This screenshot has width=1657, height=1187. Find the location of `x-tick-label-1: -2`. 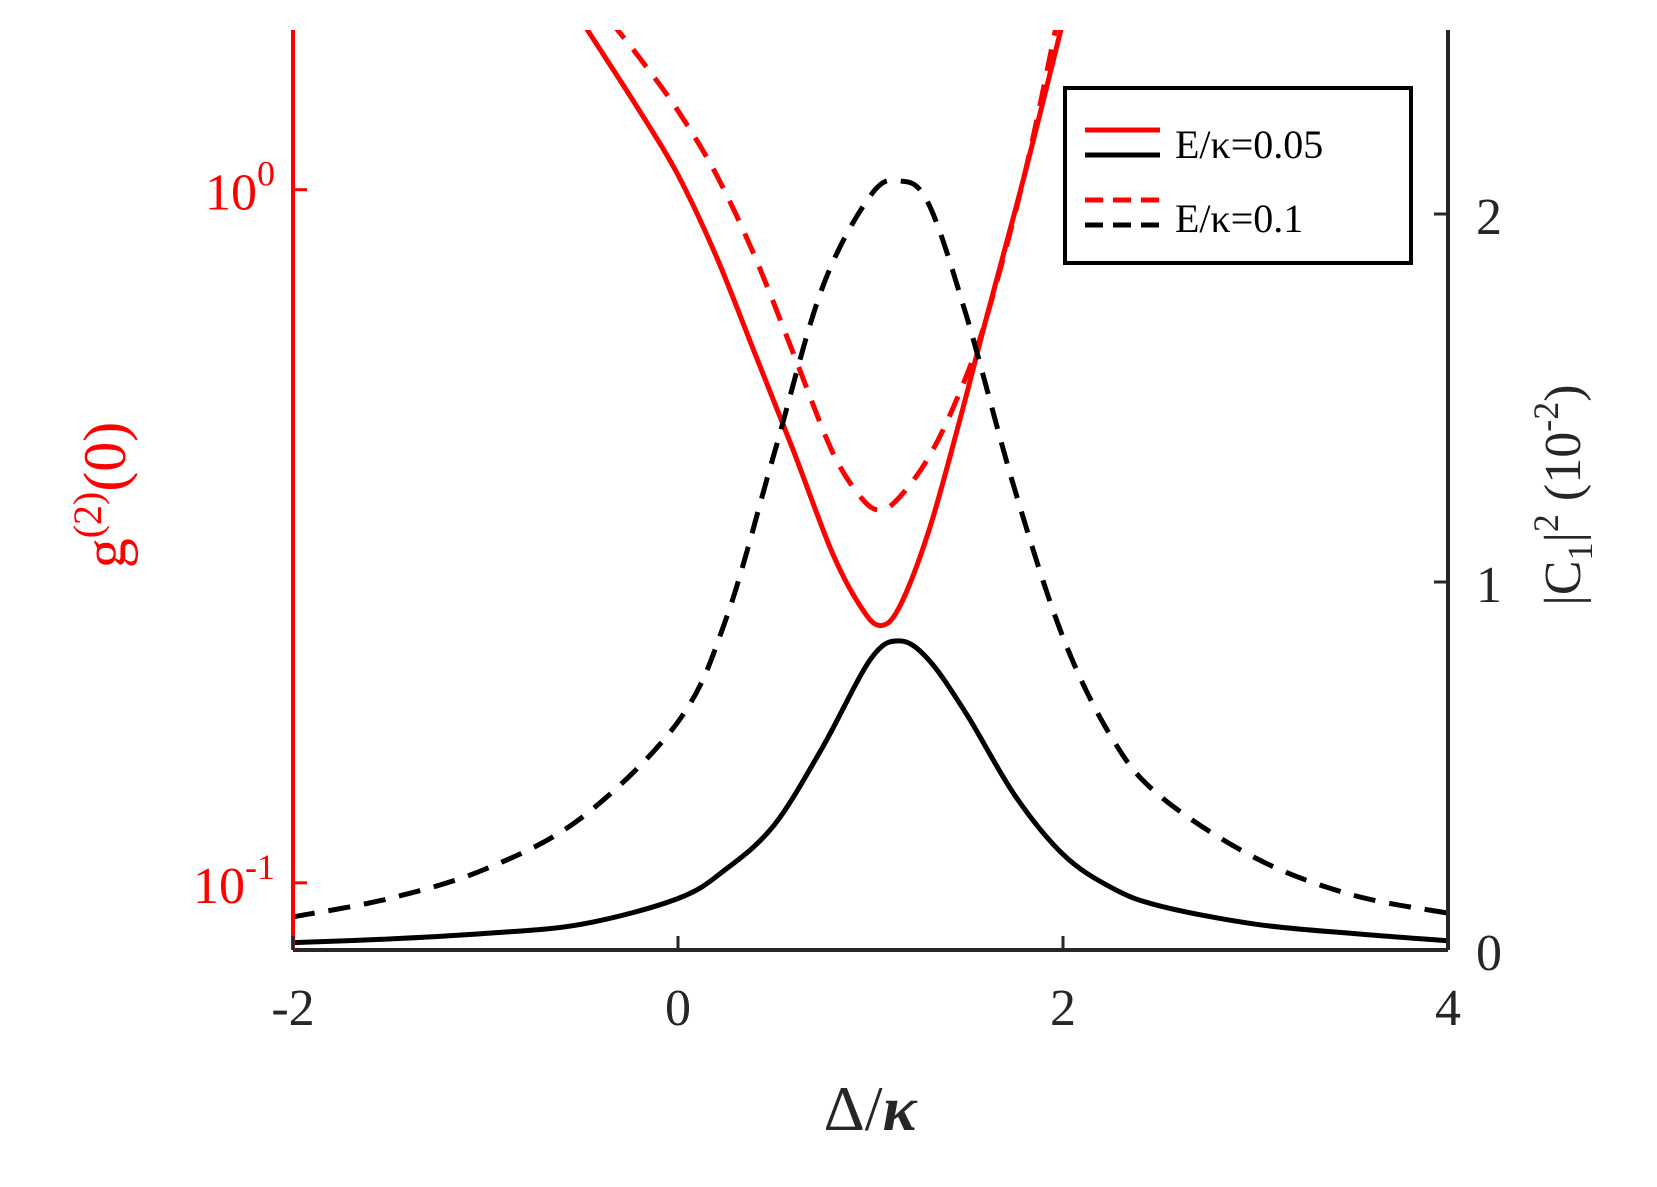

x-tick-label-1: -2 is located at coordinates (292, 1008).